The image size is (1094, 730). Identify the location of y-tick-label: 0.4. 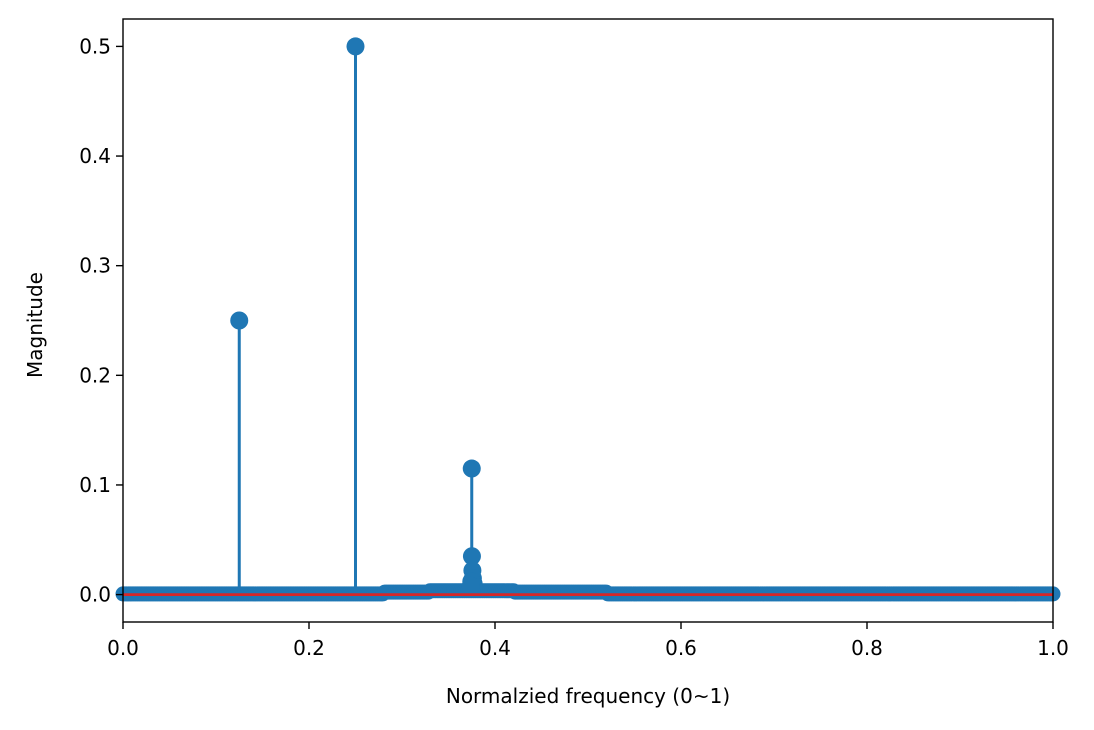
(95, 156).